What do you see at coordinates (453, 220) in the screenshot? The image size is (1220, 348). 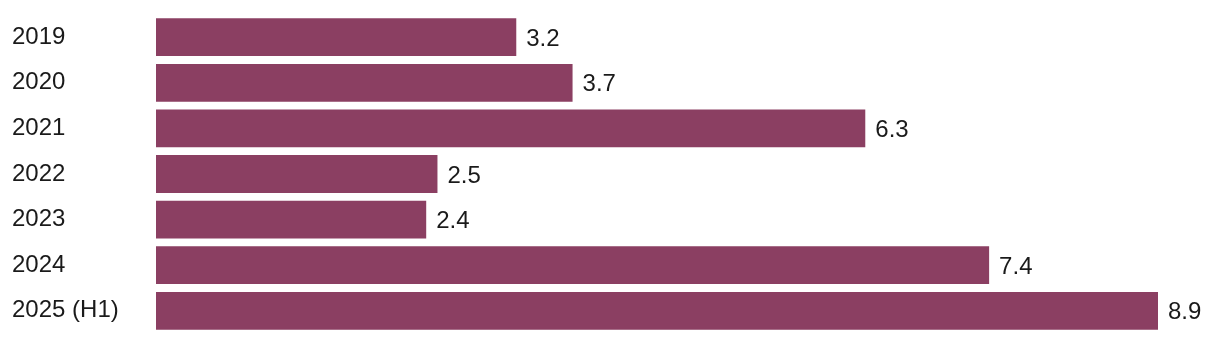 I see `data-label: 2.4` at bounding box center [453, 220].